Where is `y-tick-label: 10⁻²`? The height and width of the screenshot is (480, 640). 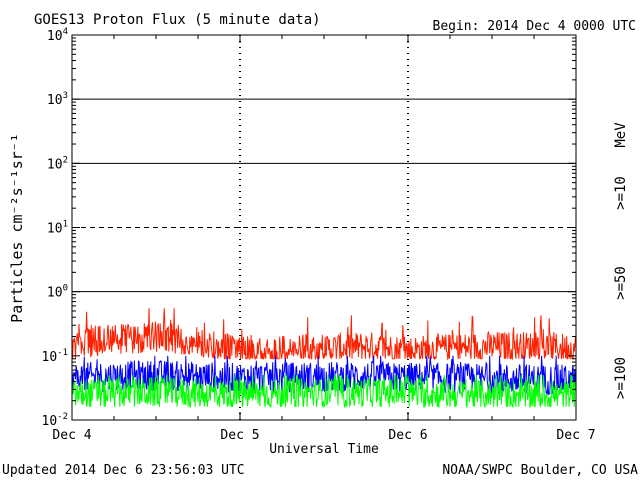 y-tick-label: 10⁻² is located at coordinates (55, 420).